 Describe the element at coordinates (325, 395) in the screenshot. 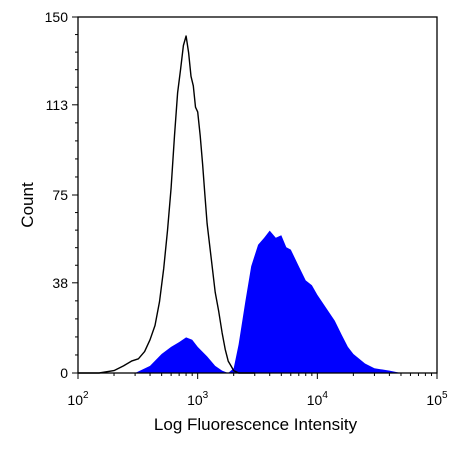

I see `x-tick-exponent: 4` at that location.